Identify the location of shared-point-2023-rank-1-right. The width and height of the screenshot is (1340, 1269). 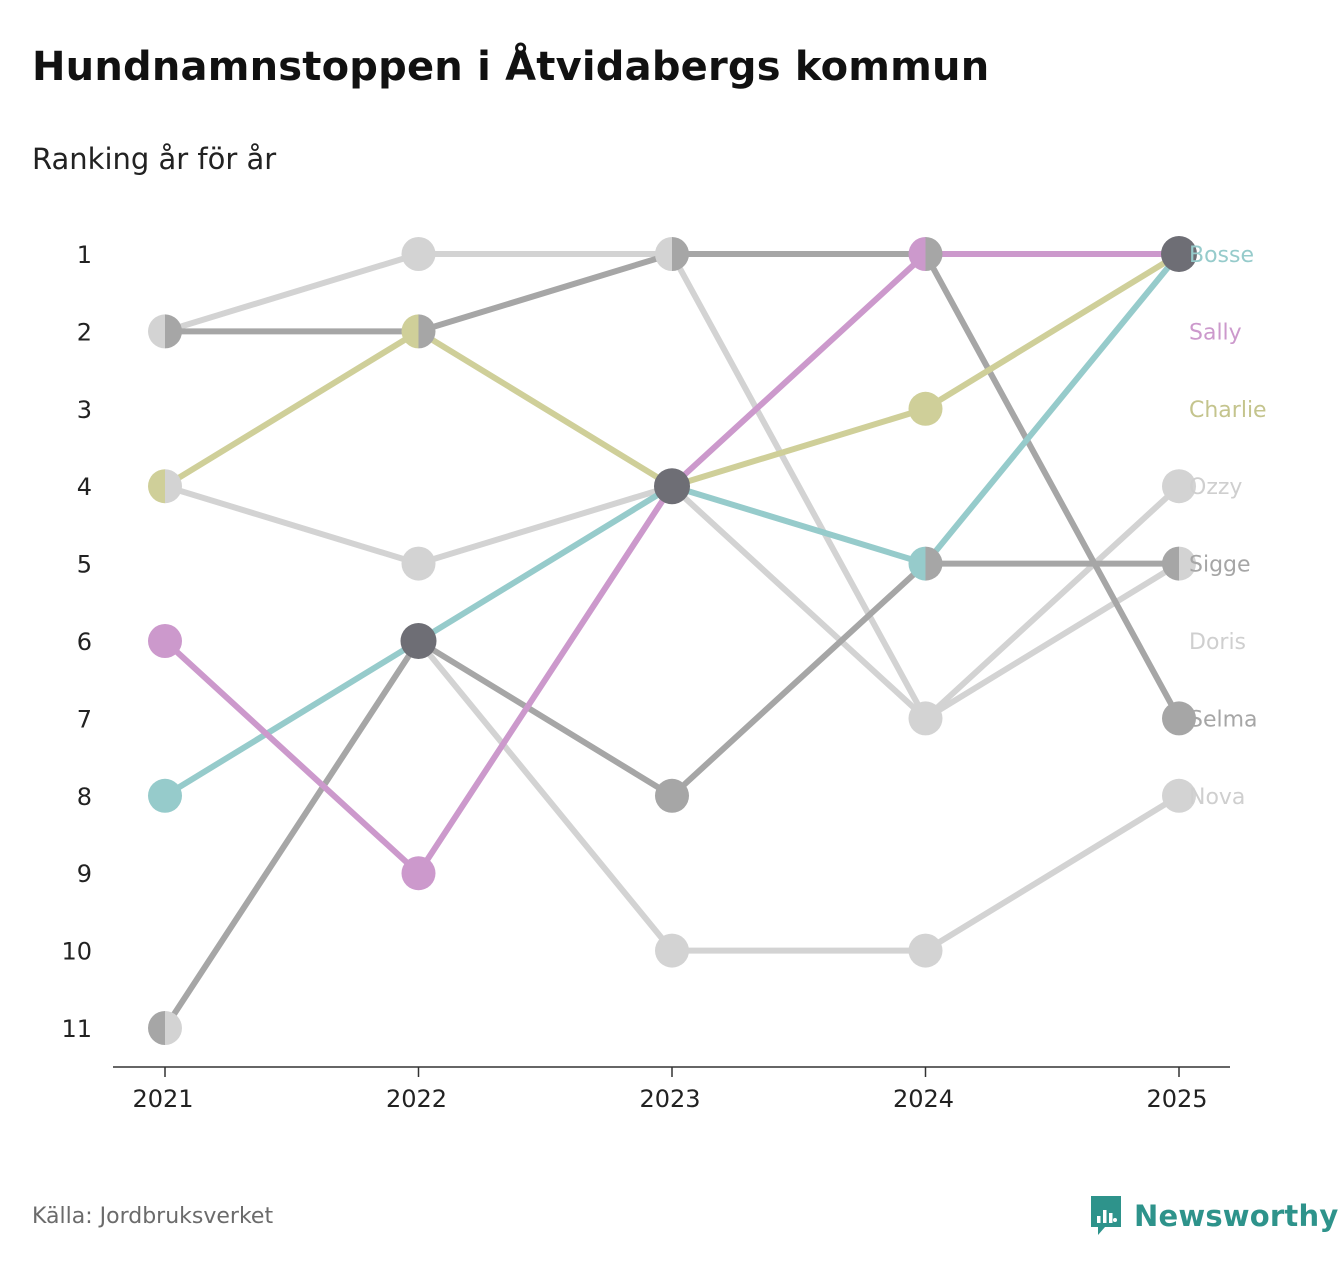
(680, 254).